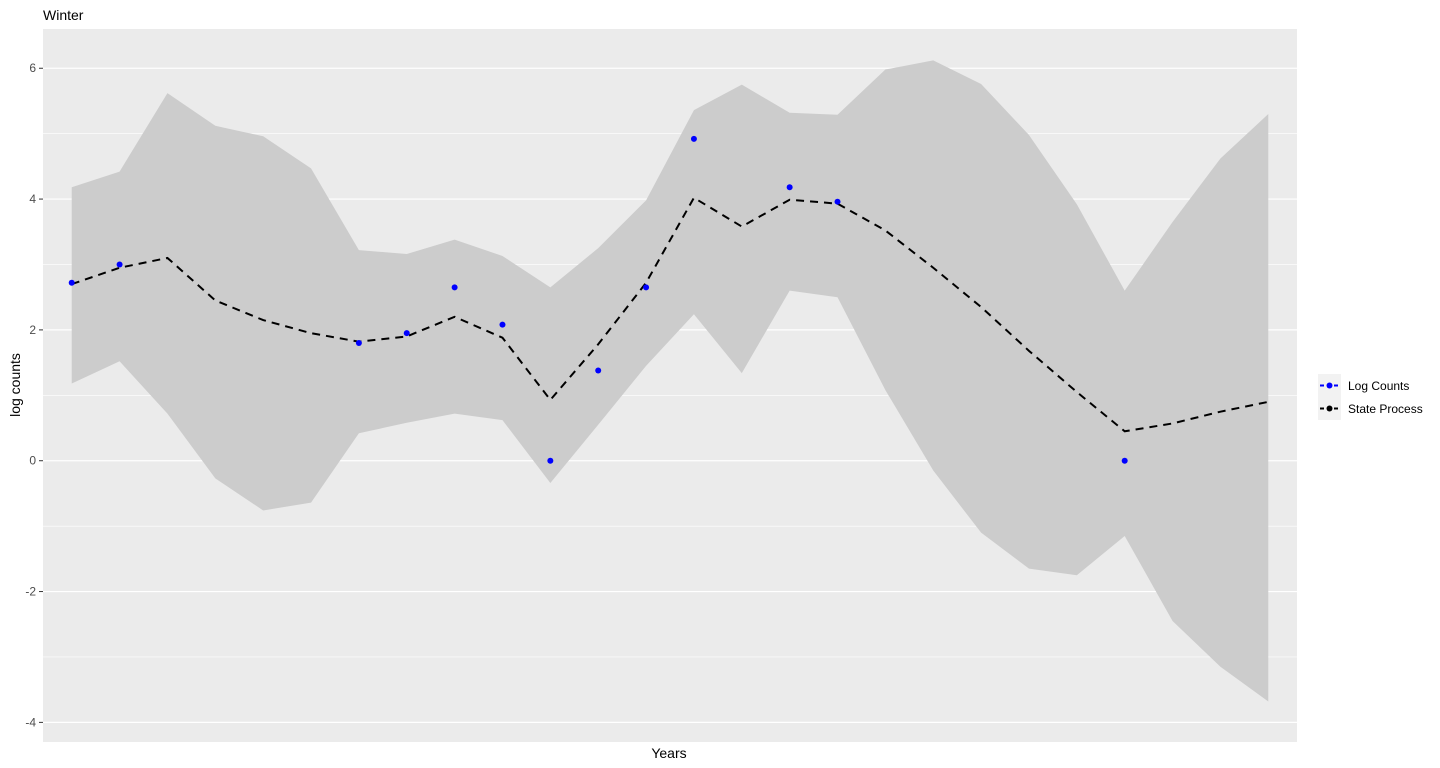  I want to click on x-axis-label: Years, so click(668, 753).